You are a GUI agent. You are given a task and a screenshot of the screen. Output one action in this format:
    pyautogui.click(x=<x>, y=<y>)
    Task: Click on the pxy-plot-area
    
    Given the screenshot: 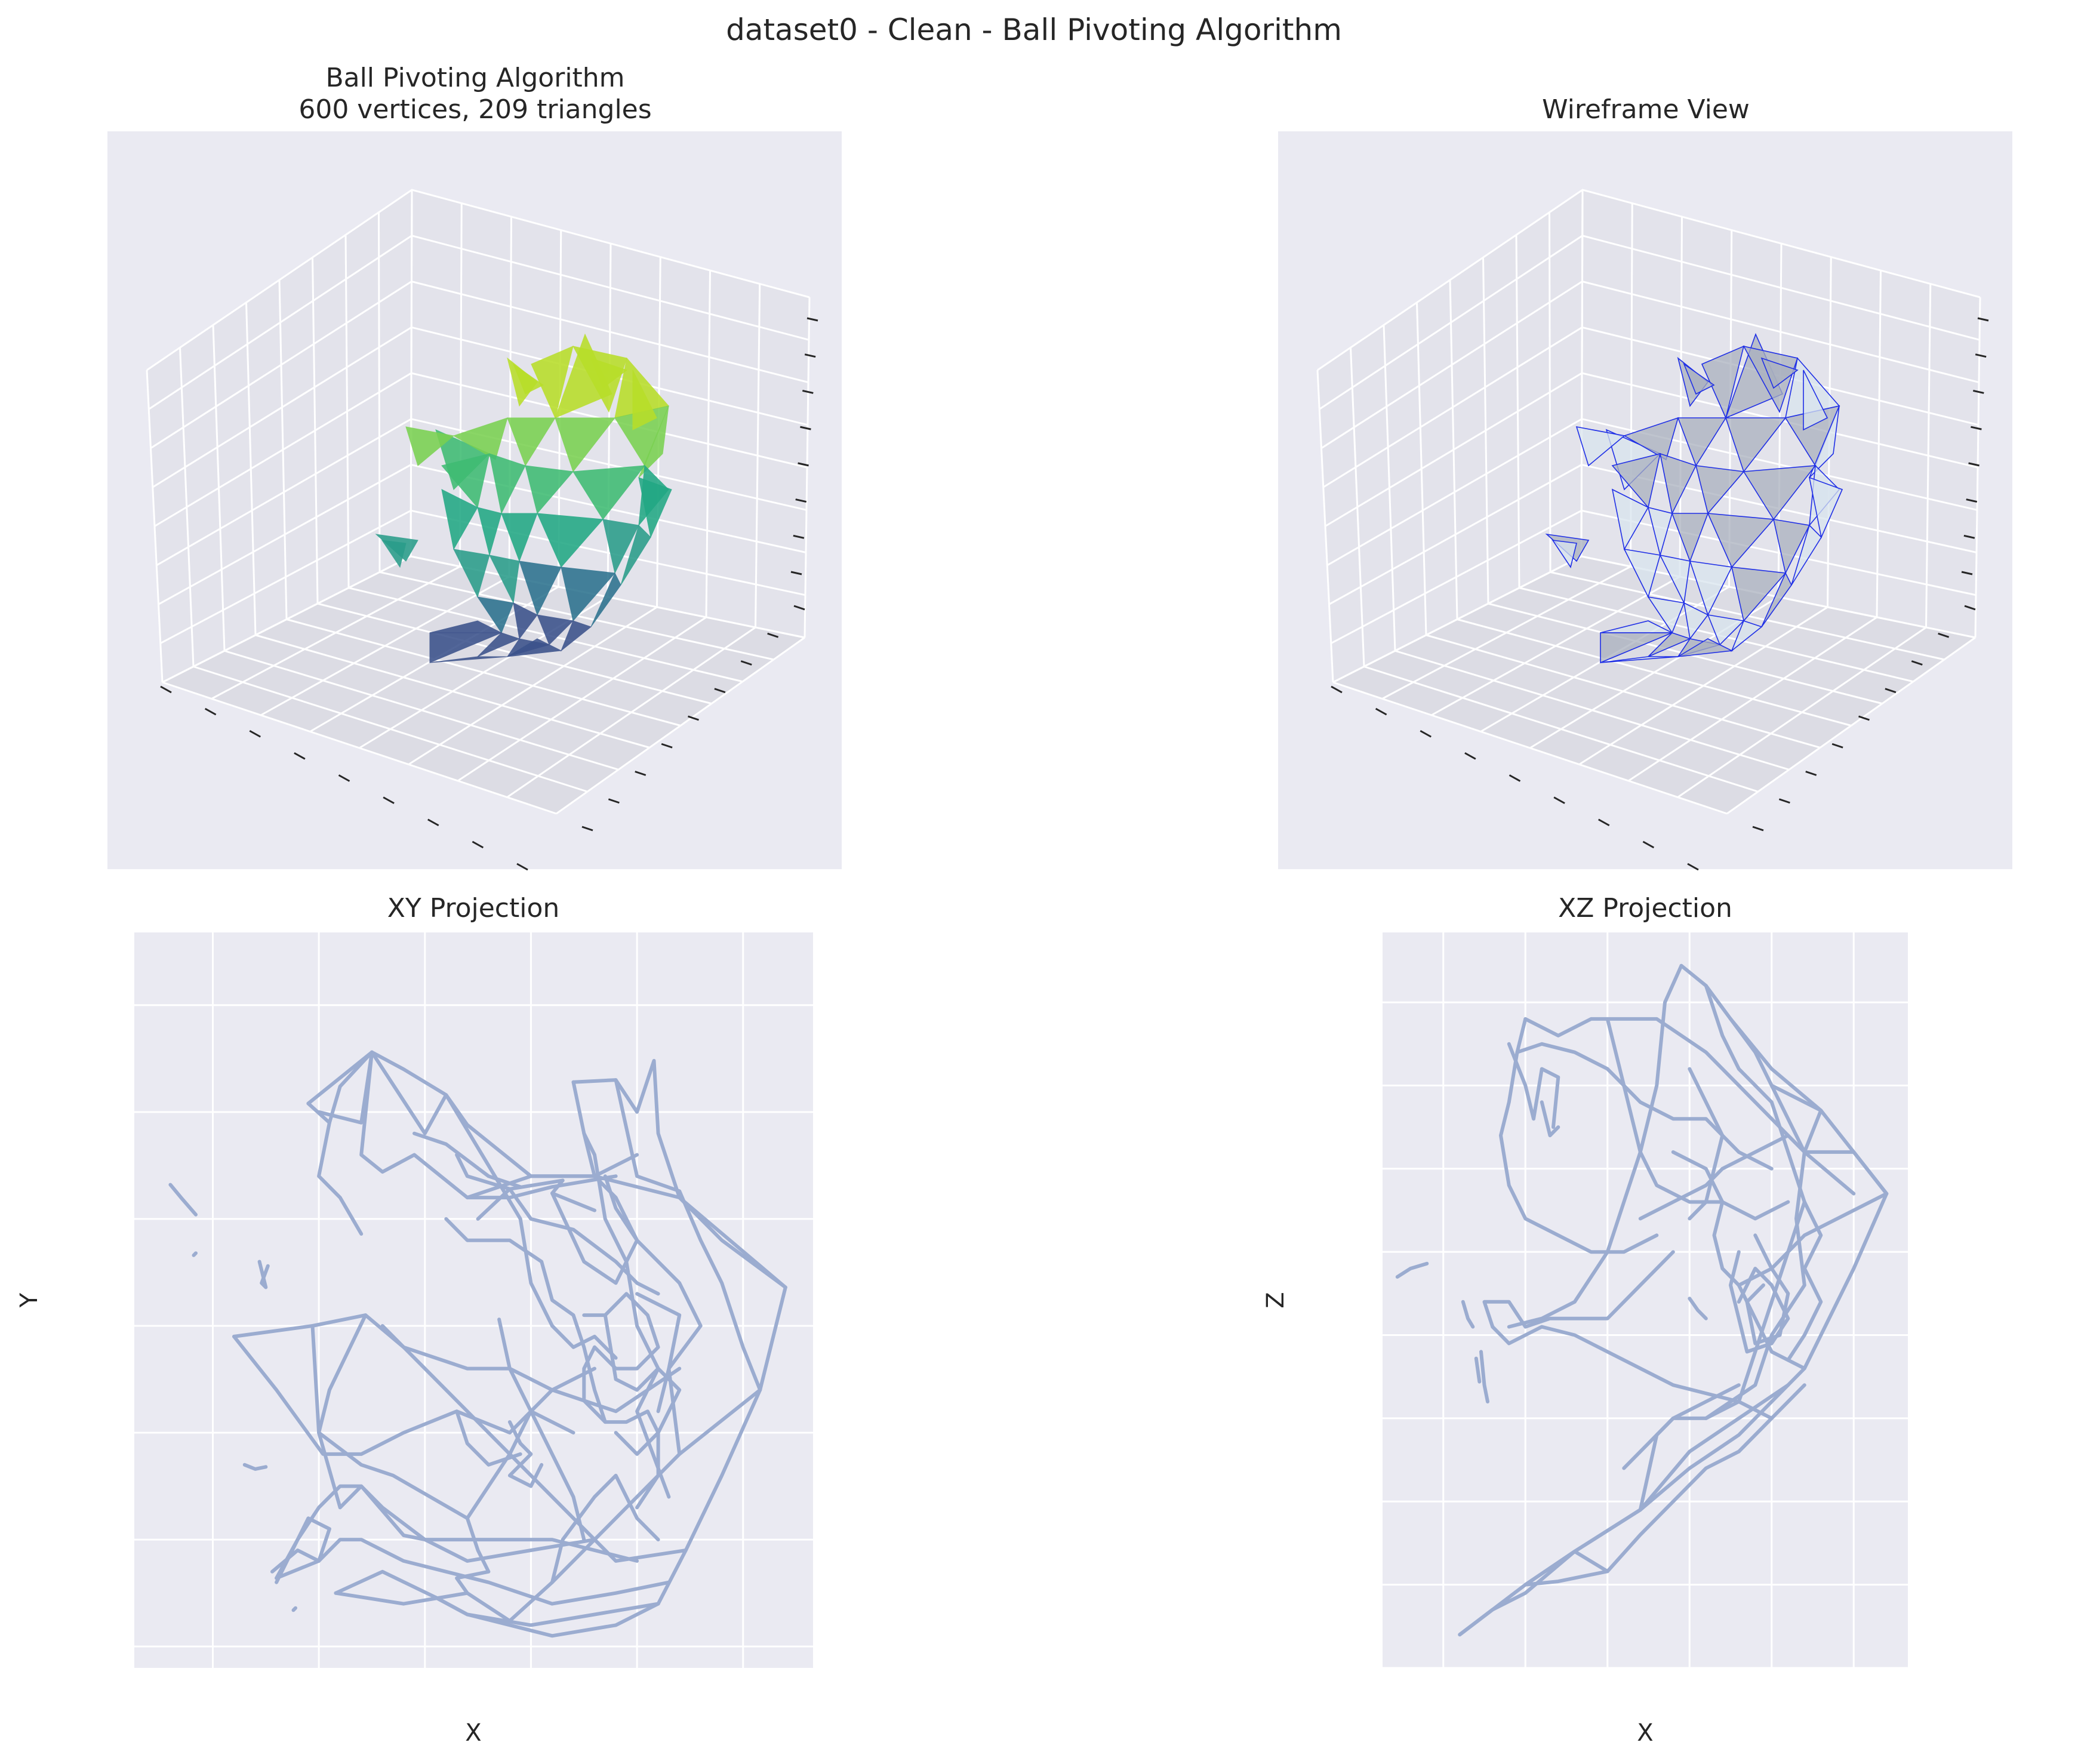 What is the action you would take?
    pyautogui.click(x=473, y=1300)
    